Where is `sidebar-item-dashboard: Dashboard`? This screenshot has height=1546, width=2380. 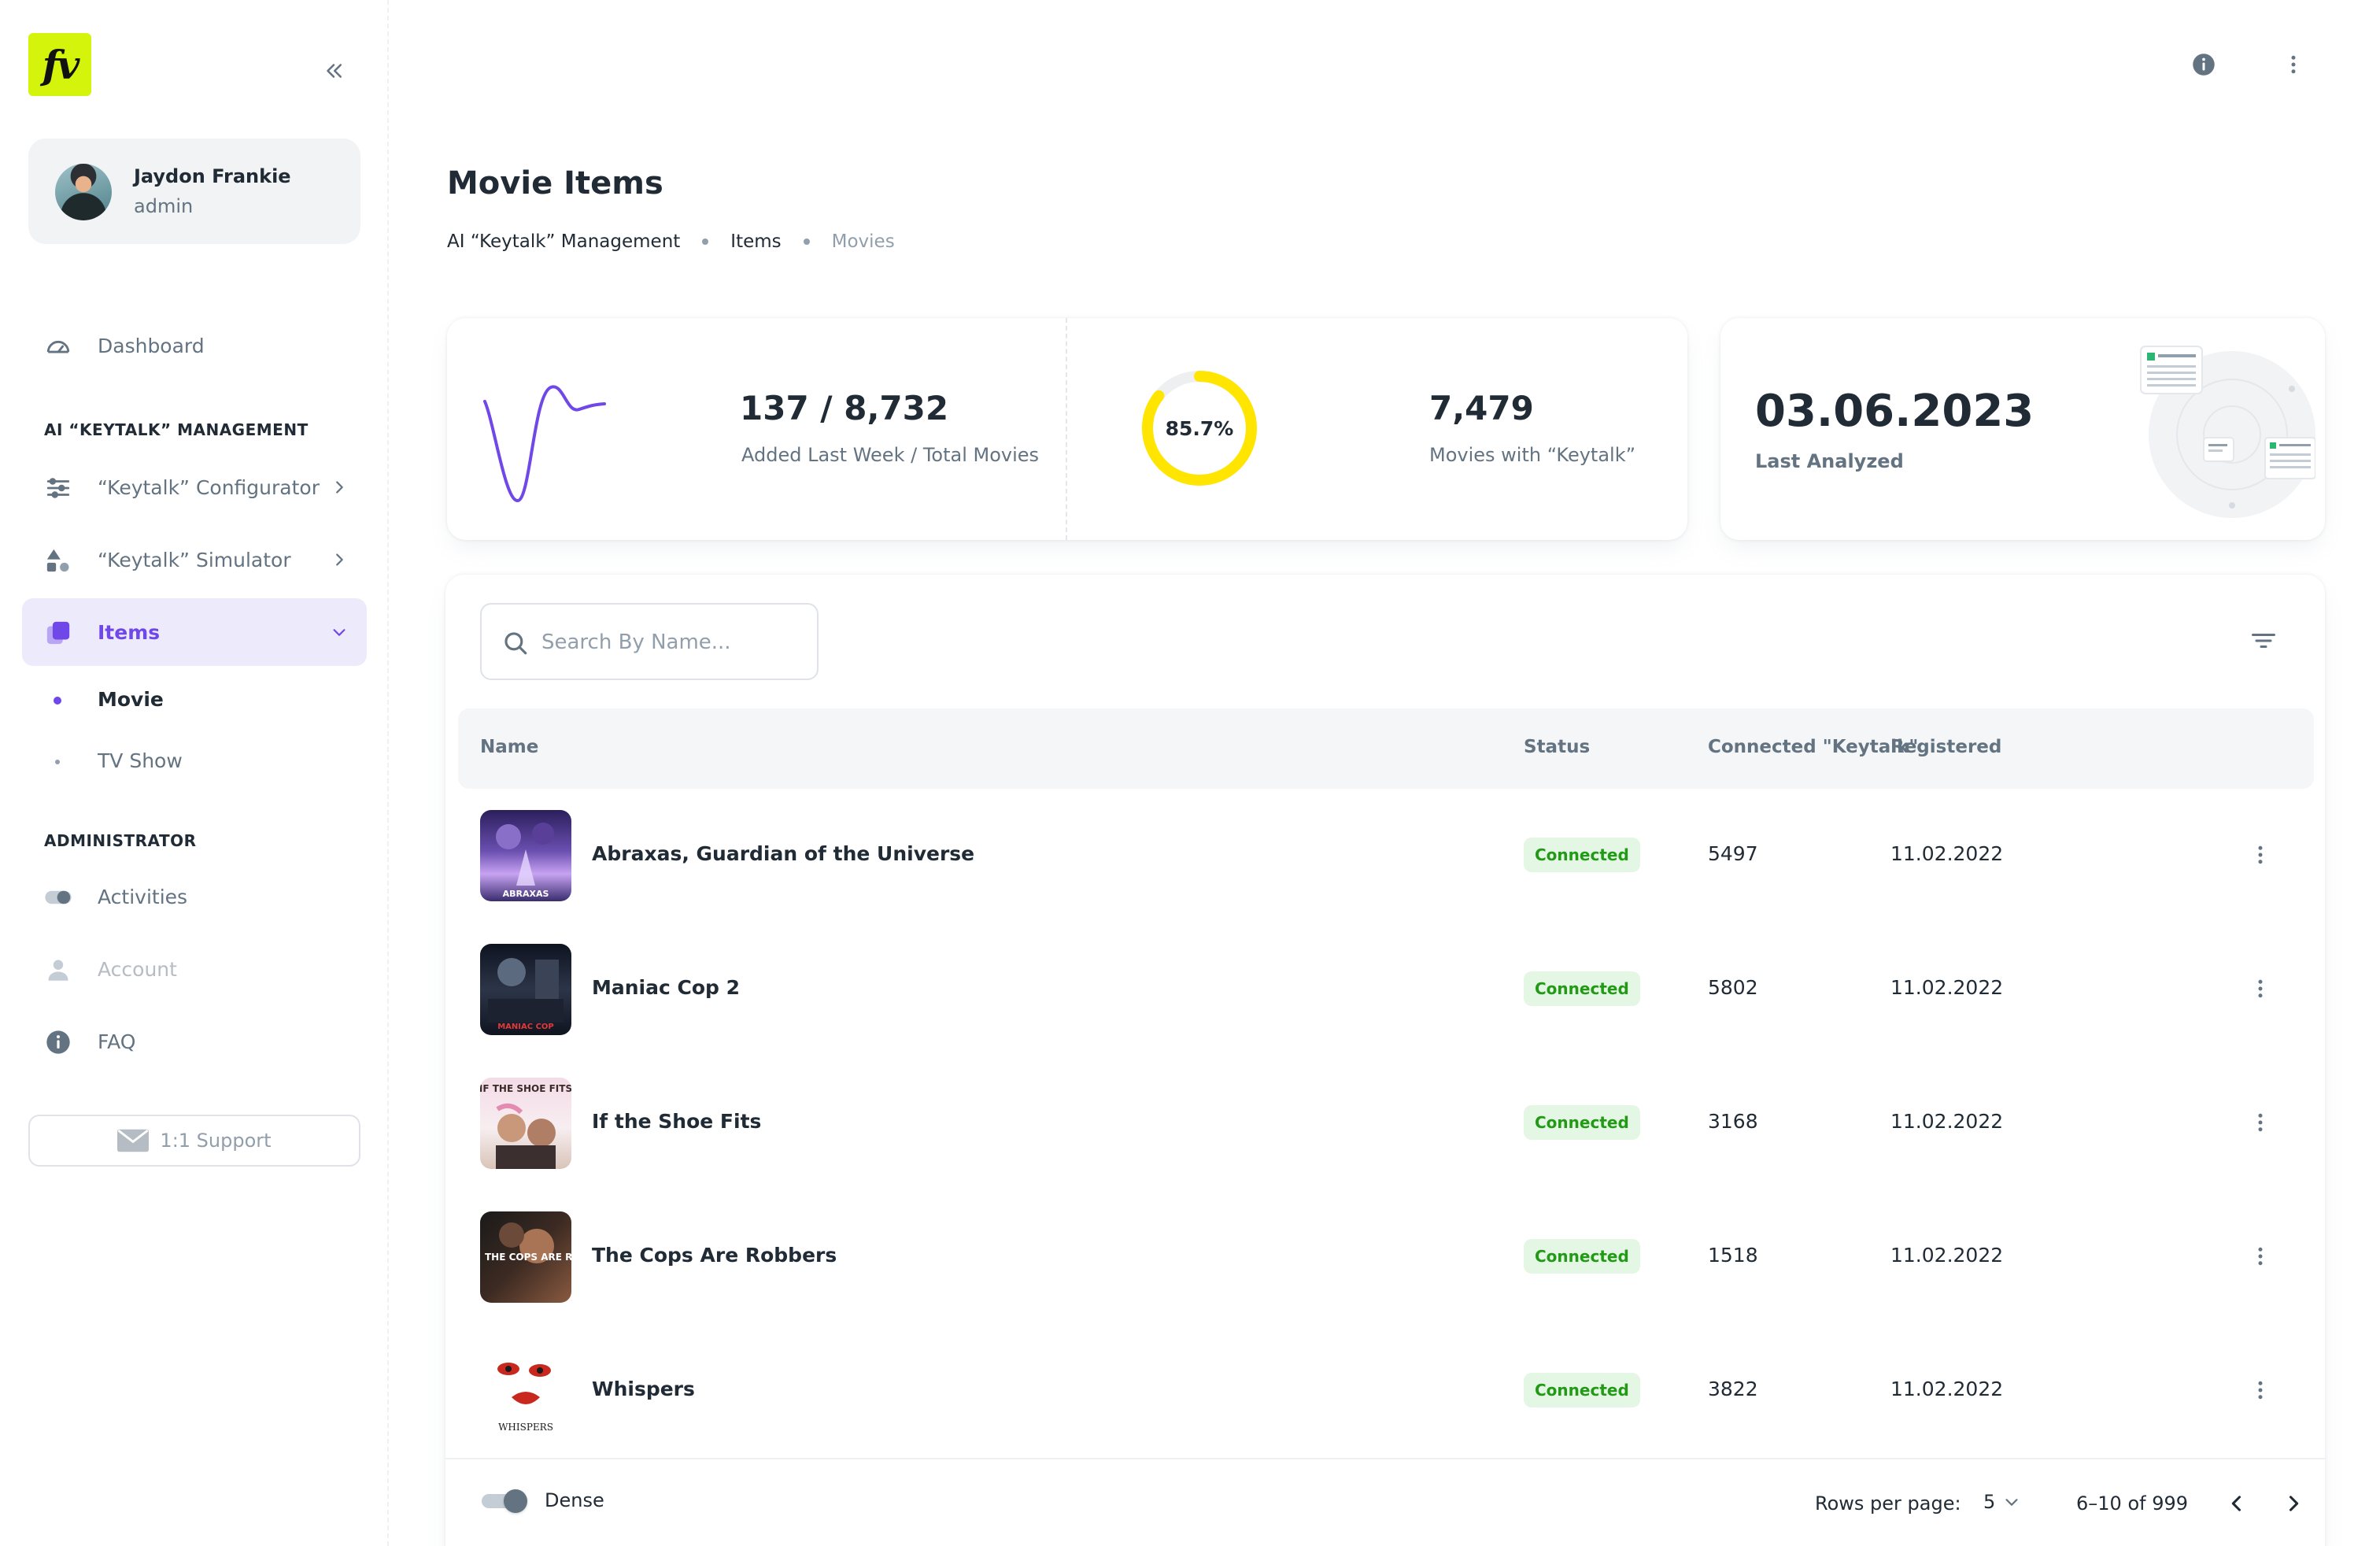
sidebar-item-dashboard: Dashboard is located at coordinates (194, 345).